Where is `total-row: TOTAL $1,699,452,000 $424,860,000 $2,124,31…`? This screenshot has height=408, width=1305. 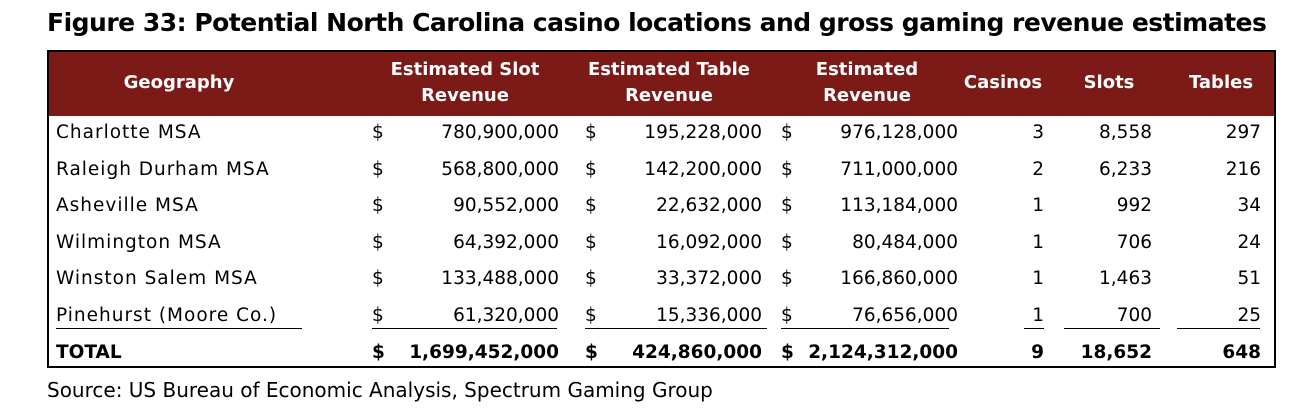 total-row: TOTAL $1,699,452,000 $424,860,000 $2,124,31… is located at coordinates (661, 350).